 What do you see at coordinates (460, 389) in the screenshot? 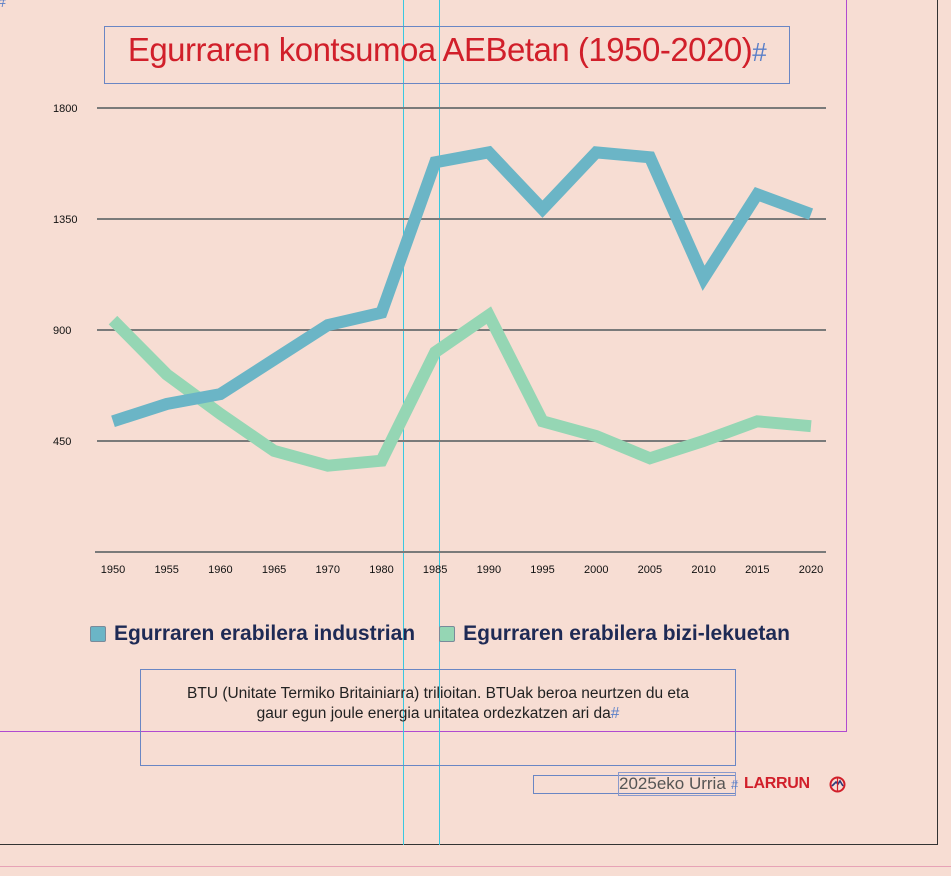
I see `series-line-homes` at bounding box center [460, 389].